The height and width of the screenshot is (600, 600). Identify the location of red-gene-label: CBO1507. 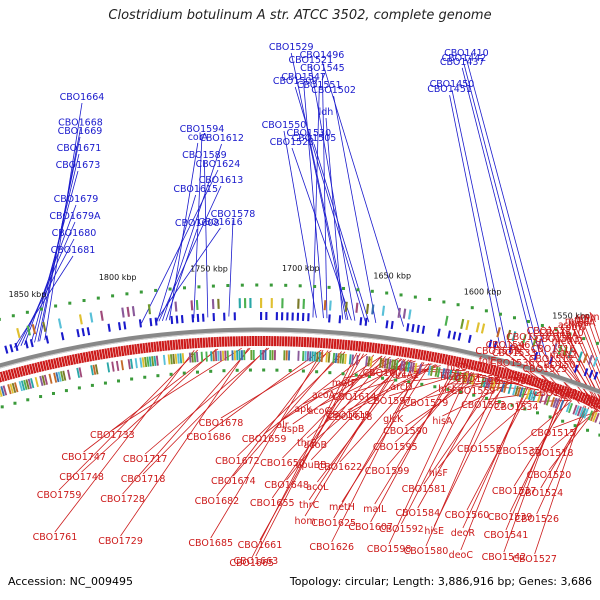
(559, 365).